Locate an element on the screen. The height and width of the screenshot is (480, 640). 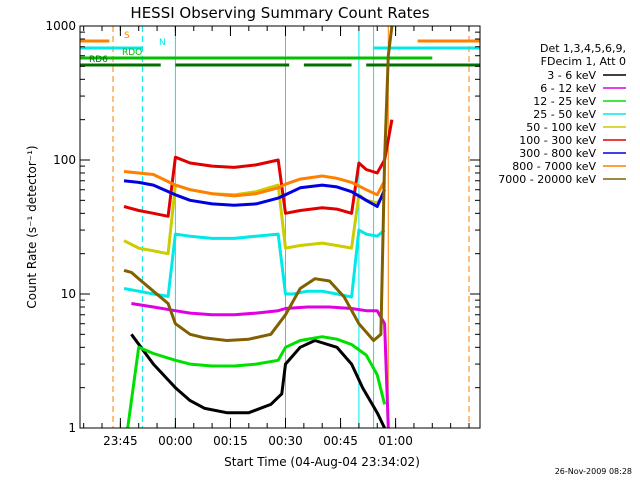
x-tick-label: 23:45 is located at coordinates (120, 441).